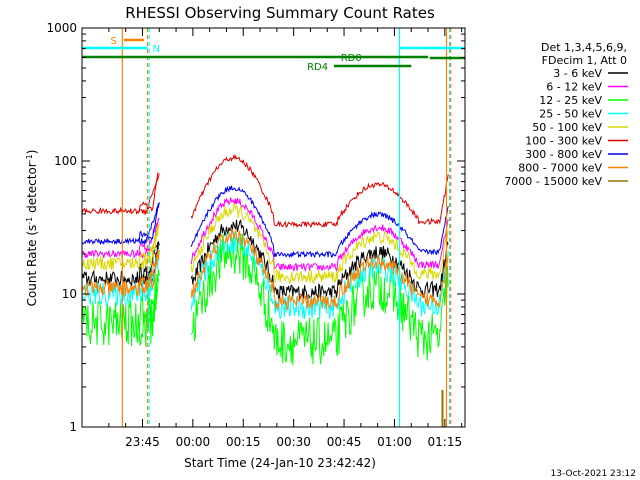 The width and height of the screenshot is (640, 480). Describe the element at coordinates (584, 60) in the screenshot. I see `legend-header-2: FDecim 1, Att 0` at that location.